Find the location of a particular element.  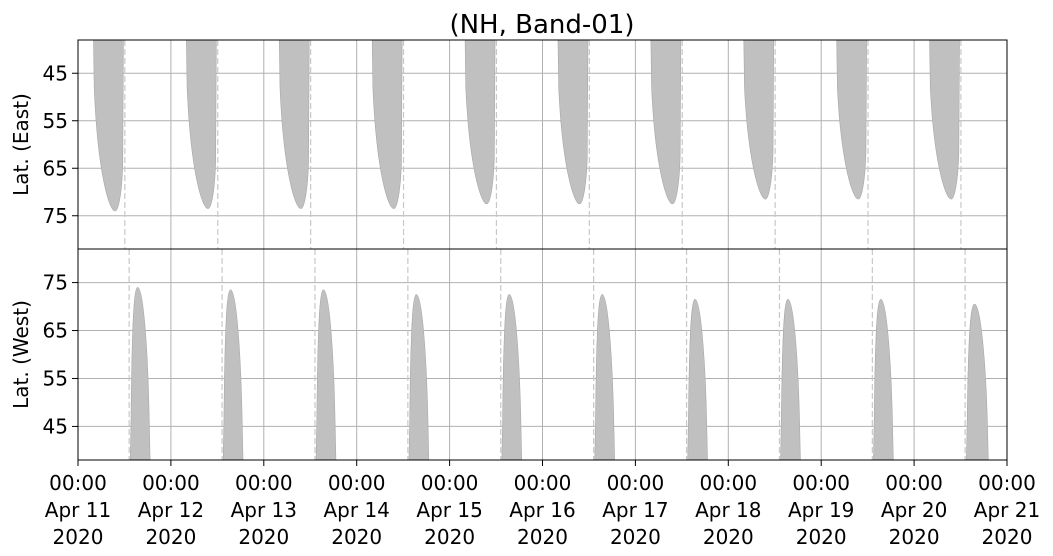

x-tick-label: 00:00 Apr 13 2020 is located at coordinates (264, 510).